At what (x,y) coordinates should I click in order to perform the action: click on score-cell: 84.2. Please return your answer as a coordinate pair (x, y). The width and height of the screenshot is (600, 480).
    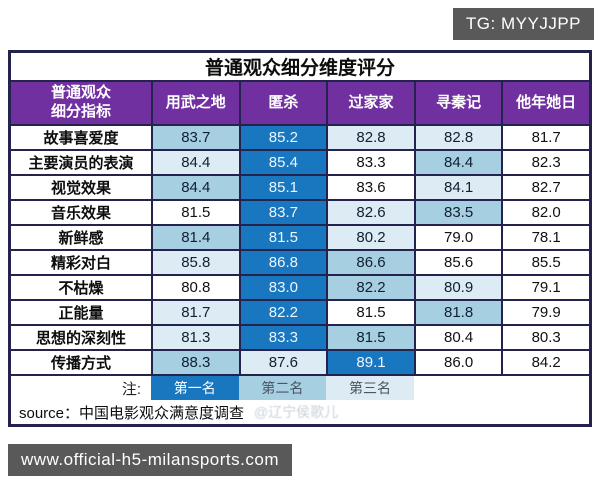
    Looking at the image, I should click on (545, 362).